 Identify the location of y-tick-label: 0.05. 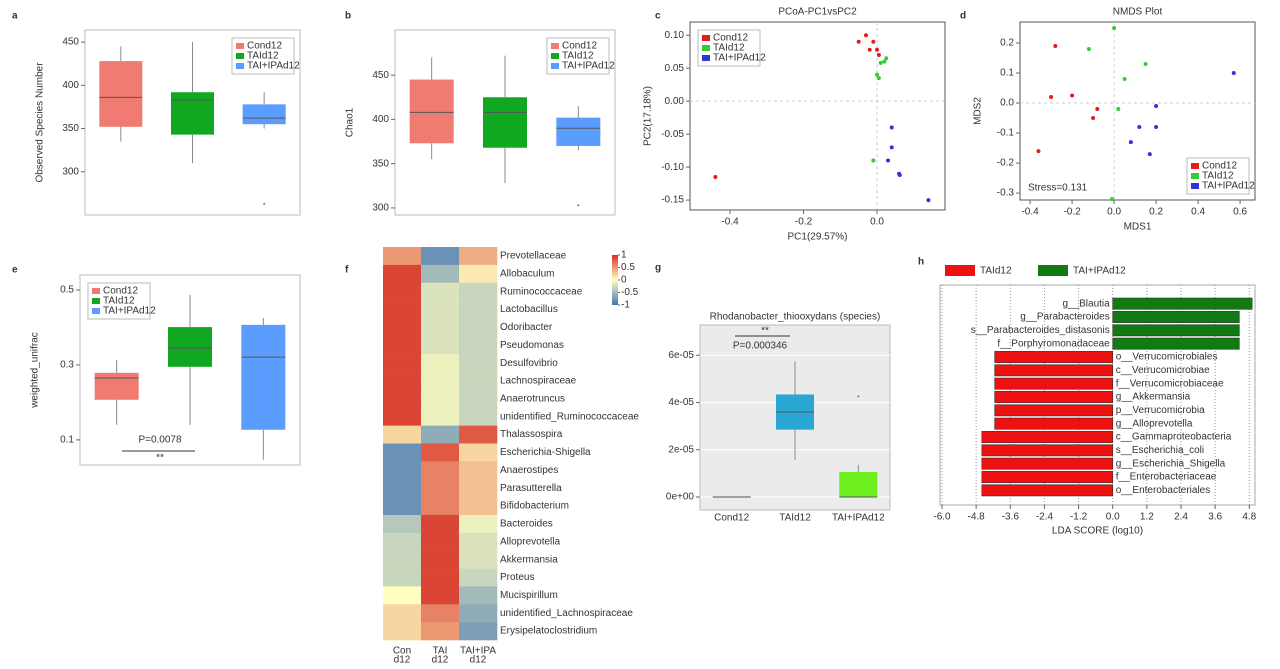
(675, 68).